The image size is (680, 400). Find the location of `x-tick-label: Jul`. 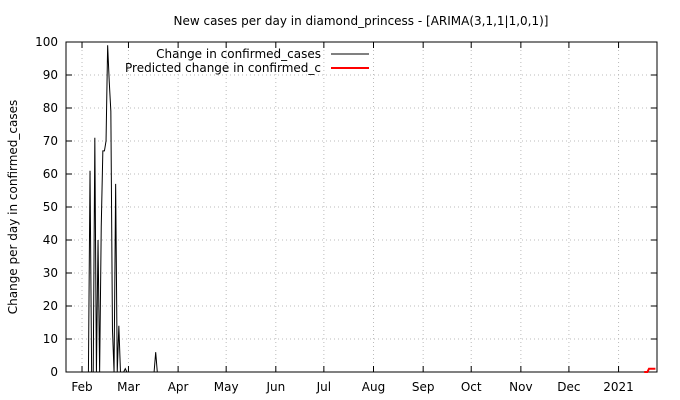

x-tick-label: Jul is located at coordinates (323, 387).